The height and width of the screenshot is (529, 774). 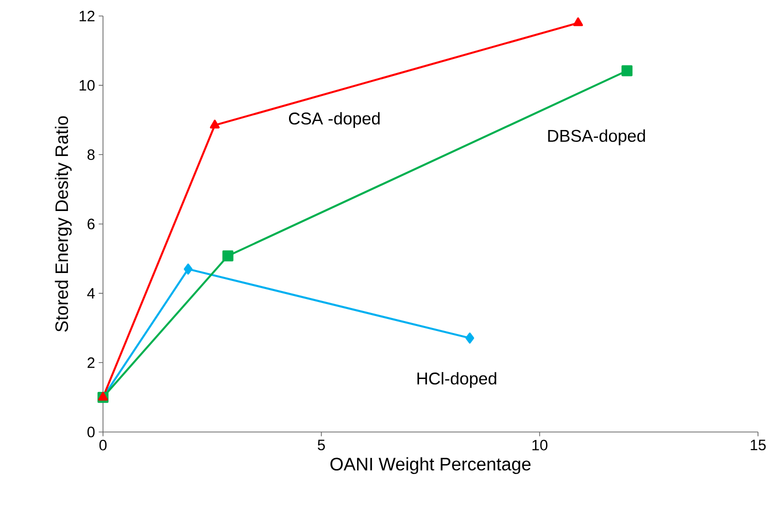 What do you see at coordinates (103, 445) in the screenshot?
I see `x-tick-label: 0` at bounding box center [103, 445].